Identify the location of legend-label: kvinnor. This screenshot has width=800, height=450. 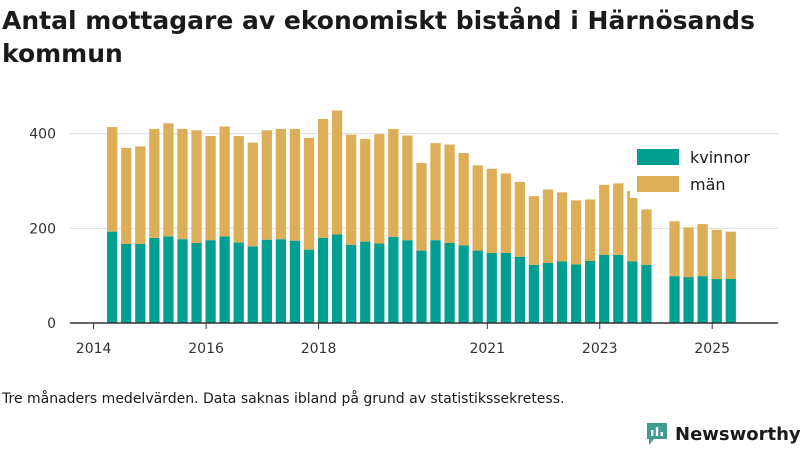
(720, 157).